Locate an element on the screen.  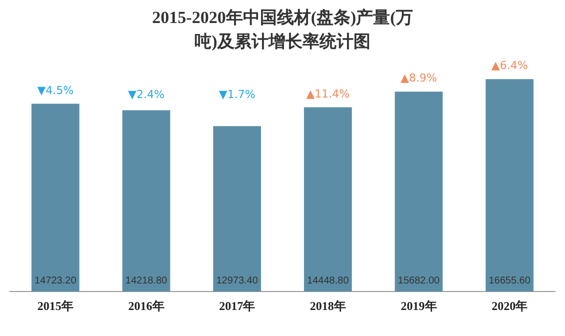
chart-title: 2015-2020年中国线材(盘条)产量(万吨)及累计增长率统计图 is located at coordinates (282, 30).